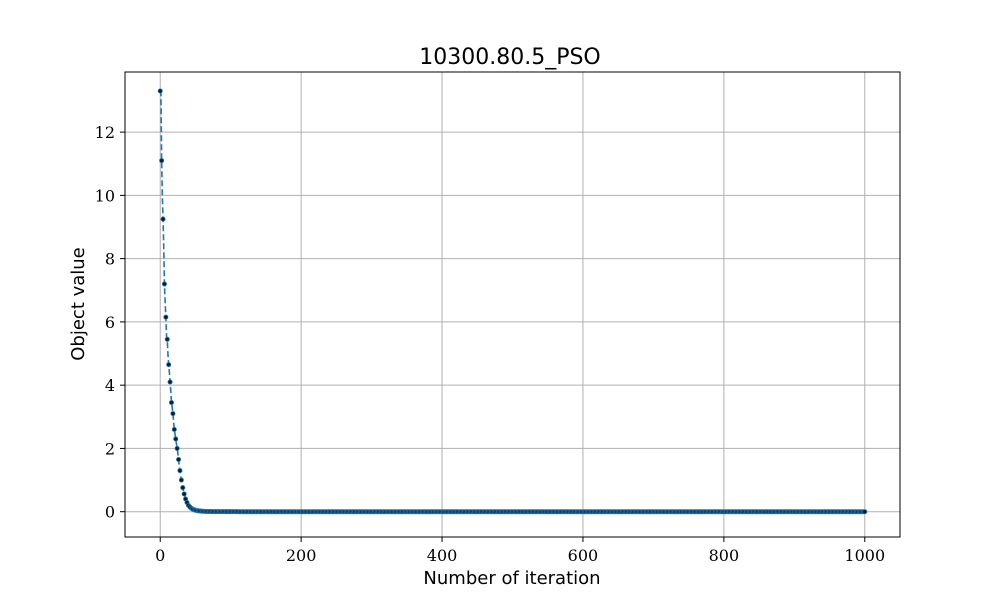 The image size is (1000, 600). What do you see at coordinates (724, 555) in the screenshot?
I see `x-tick-label: 800` at bounding box center [724, 555].